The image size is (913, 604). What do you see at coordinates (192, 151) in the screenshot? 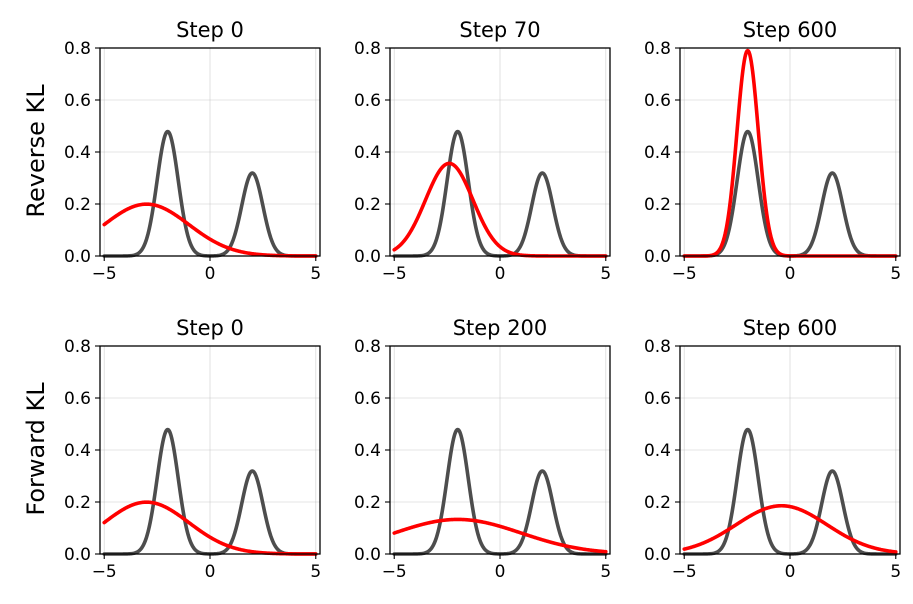
I see `panel-0-0: −5 0 5 0.0 0.2 0.4 0.6 0.8 Step 0` at bounding box center [192, 151].